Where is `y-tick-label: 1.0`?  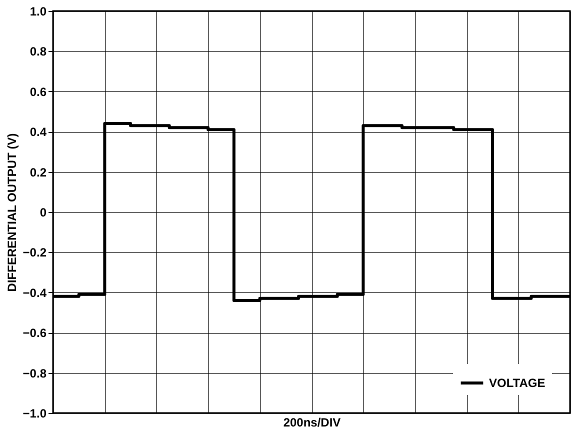
y-tick-label: 1.0 is located at coordinates (38, 11).